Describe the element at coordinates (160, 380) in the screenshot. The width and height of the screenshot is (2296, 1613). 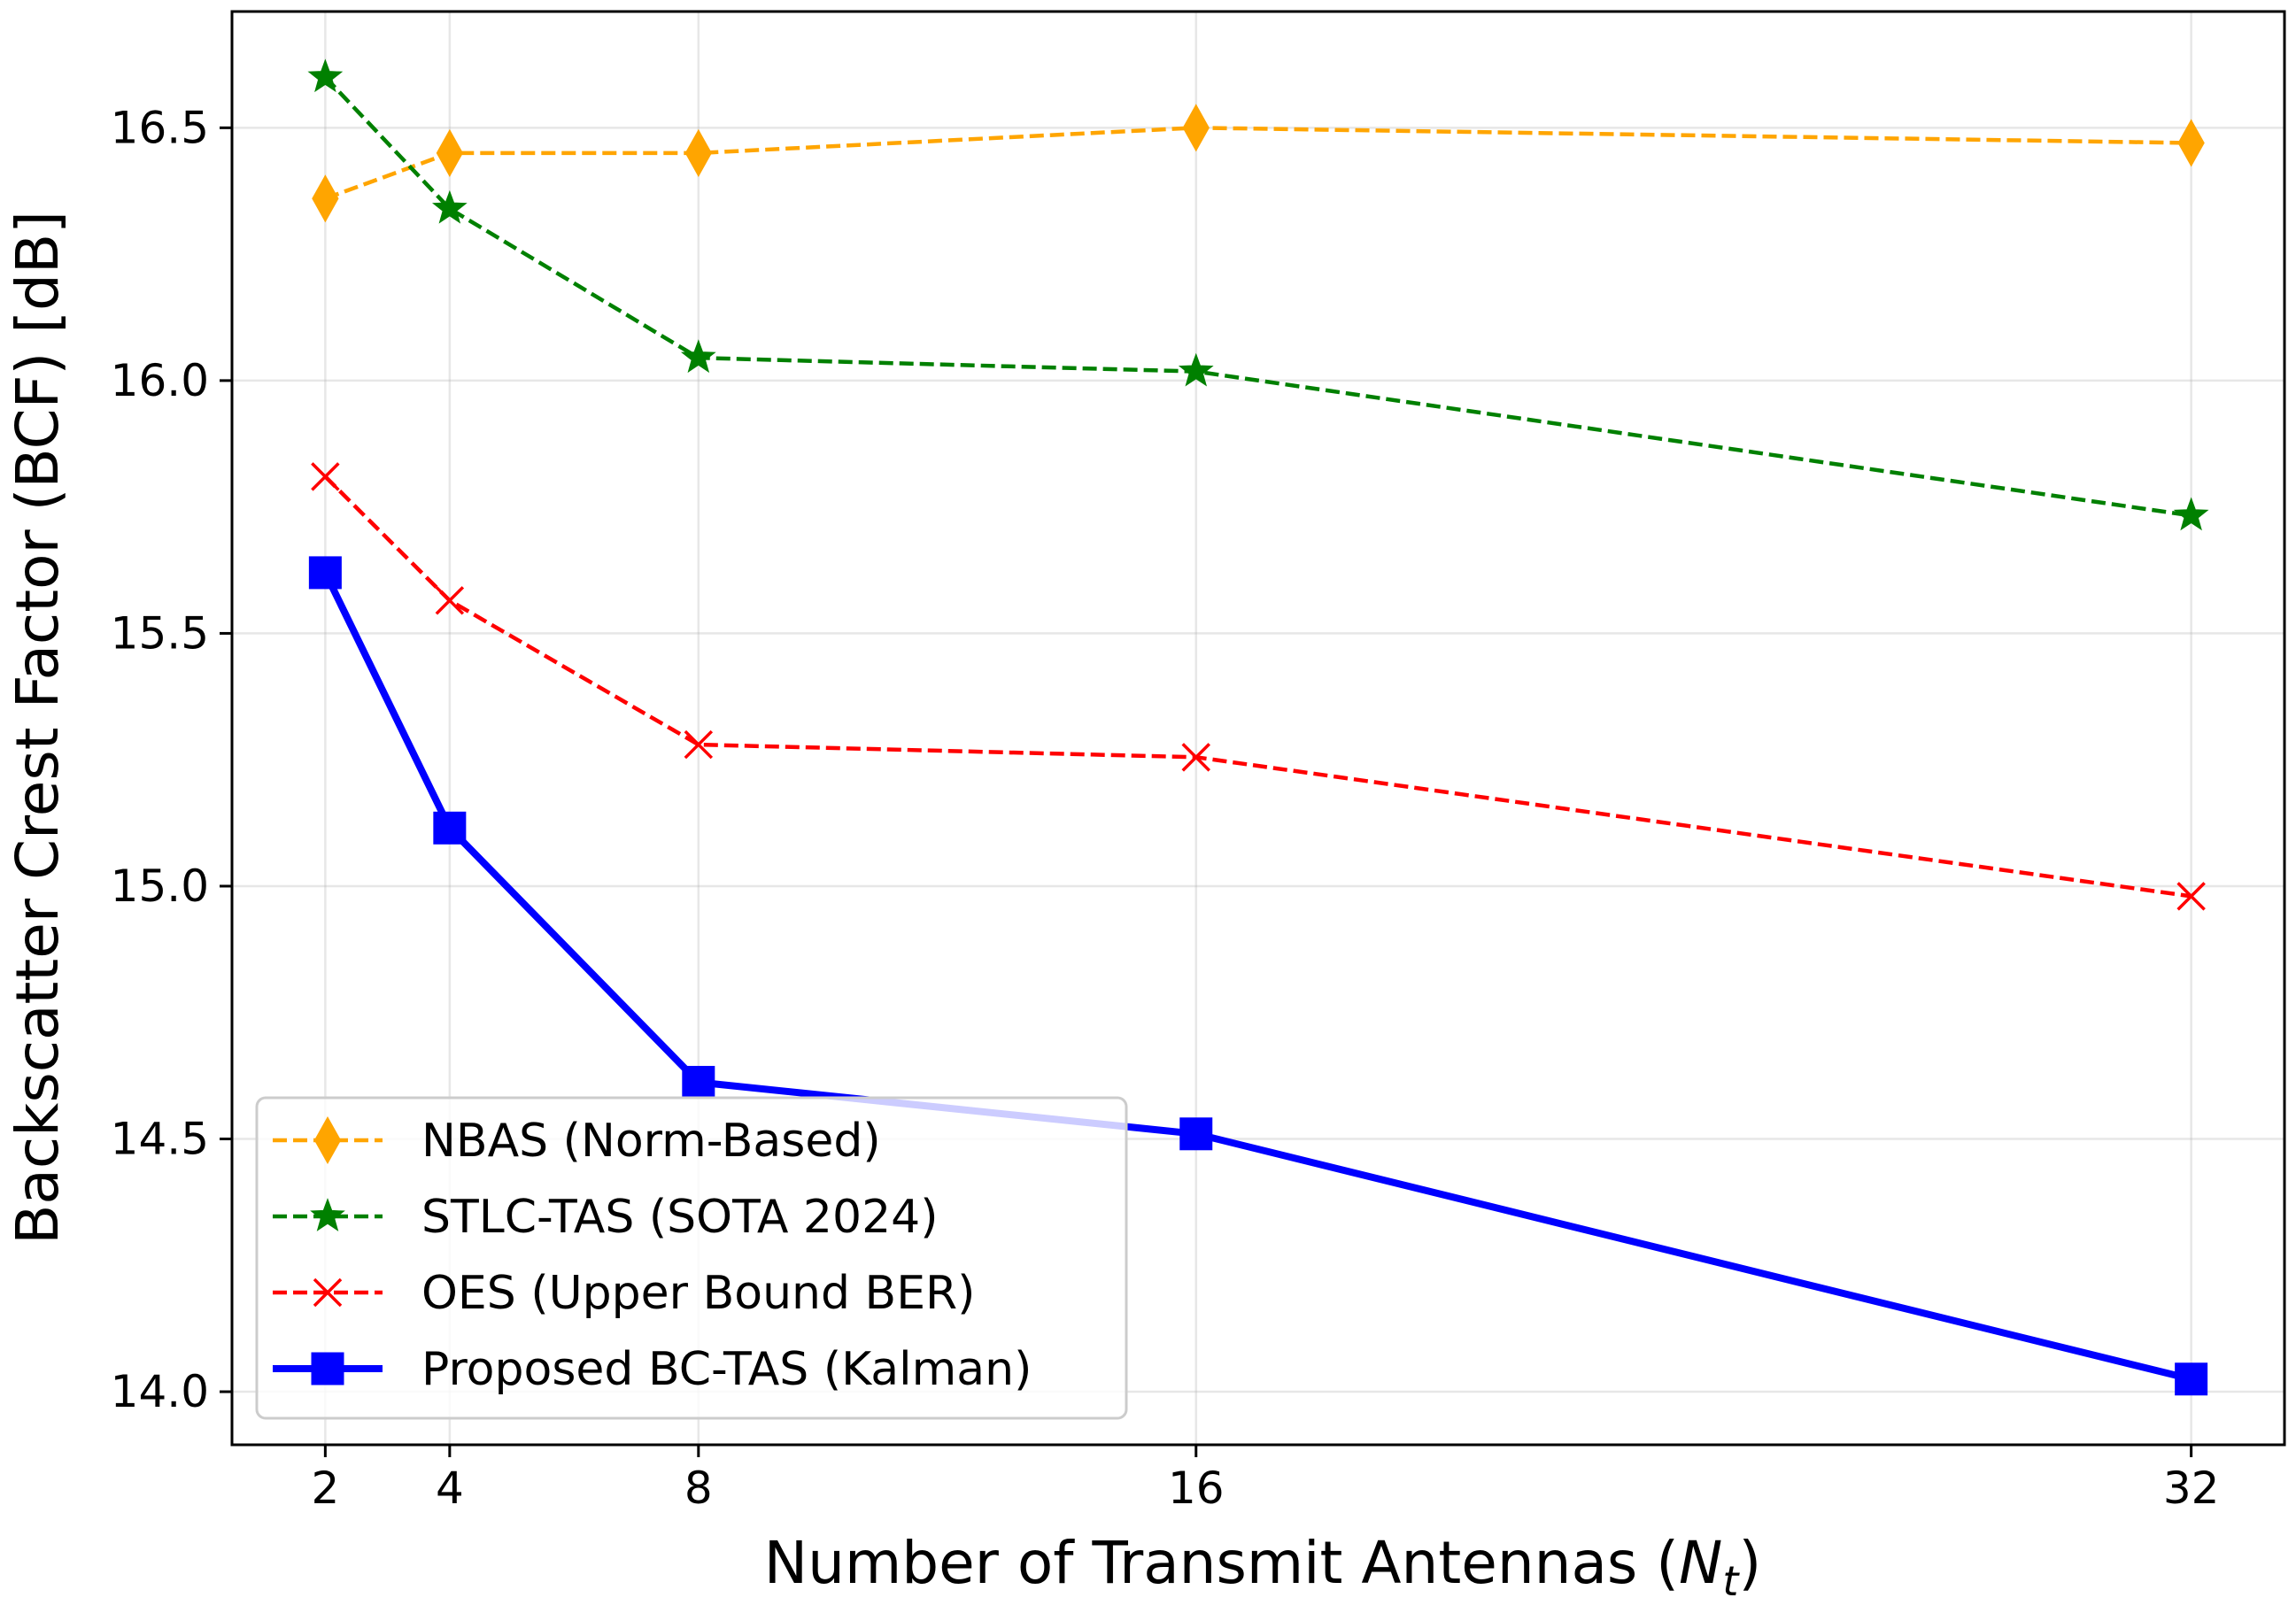
I see `y-tick-label: 16.0` at that location.